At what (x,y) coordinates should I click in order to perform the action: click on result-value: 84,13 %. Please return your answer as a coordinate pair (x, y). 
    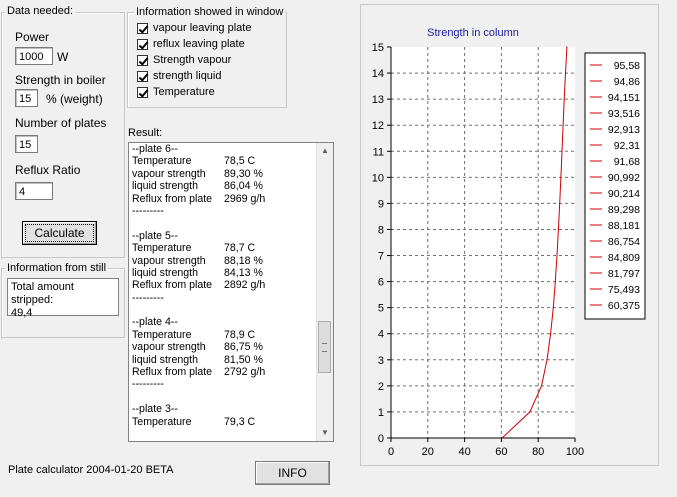
    Looking at the image, I should click on (243, 272).